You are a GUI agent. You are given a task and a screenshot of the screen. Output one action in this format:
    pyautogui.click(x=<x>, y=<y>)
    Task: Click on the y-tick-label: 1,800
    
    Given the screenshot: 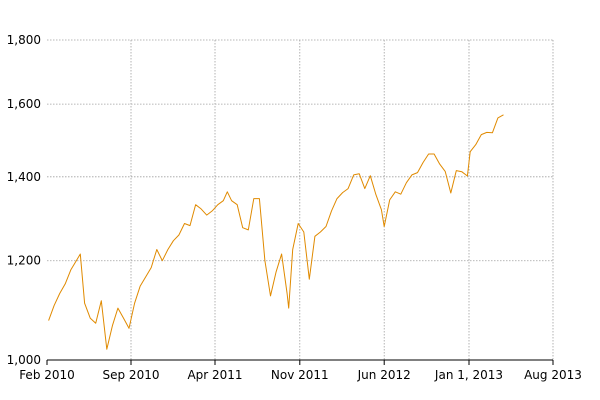 What is the action you would take?
    pyautogui.click(x=24, y=40)
    